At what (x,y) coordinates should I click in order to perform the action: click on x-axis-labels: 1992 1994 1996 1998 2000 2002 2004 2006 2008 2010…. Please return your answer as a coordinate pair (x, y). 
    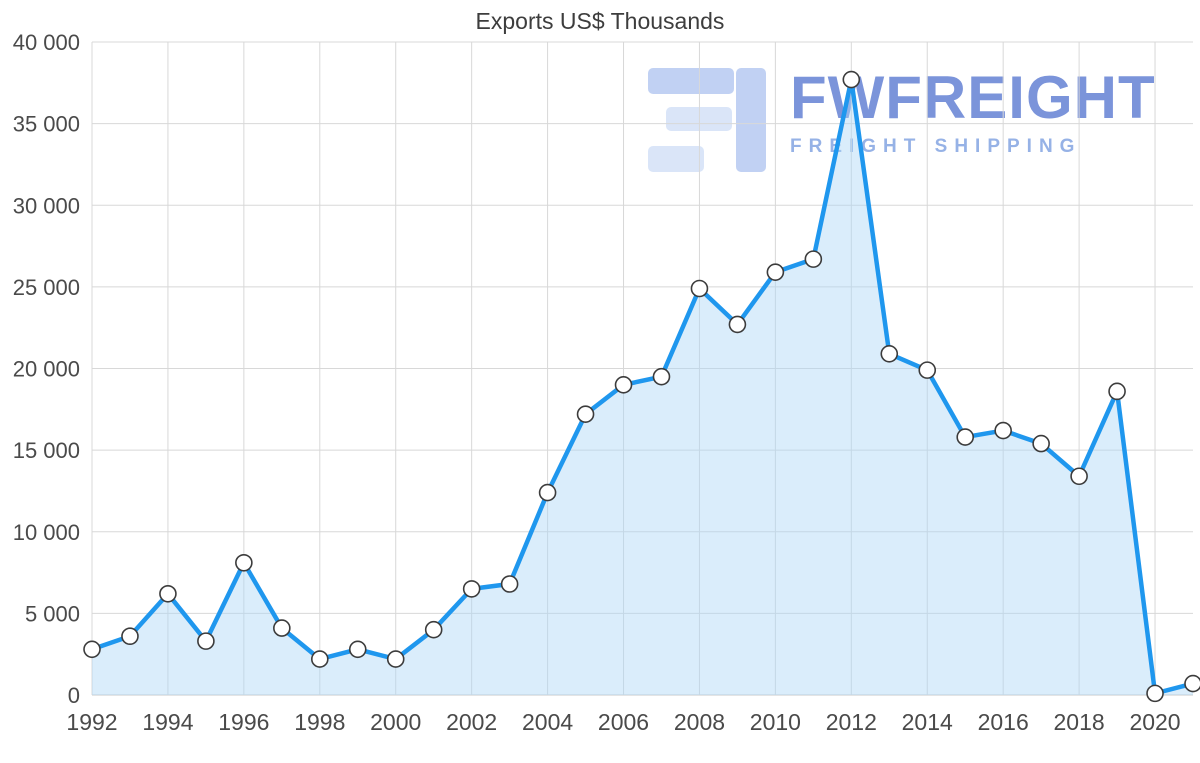
    Looking at the image, I should click on (623, 722).